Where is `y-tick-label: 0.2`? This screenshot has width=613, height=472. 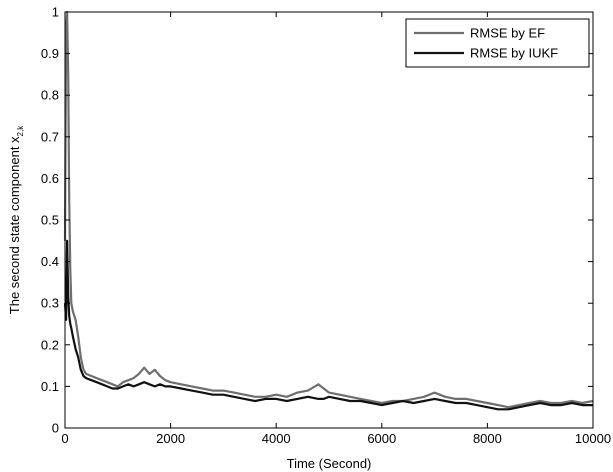
y-tick-label: 0.2 is located at coordinates (50, 344).